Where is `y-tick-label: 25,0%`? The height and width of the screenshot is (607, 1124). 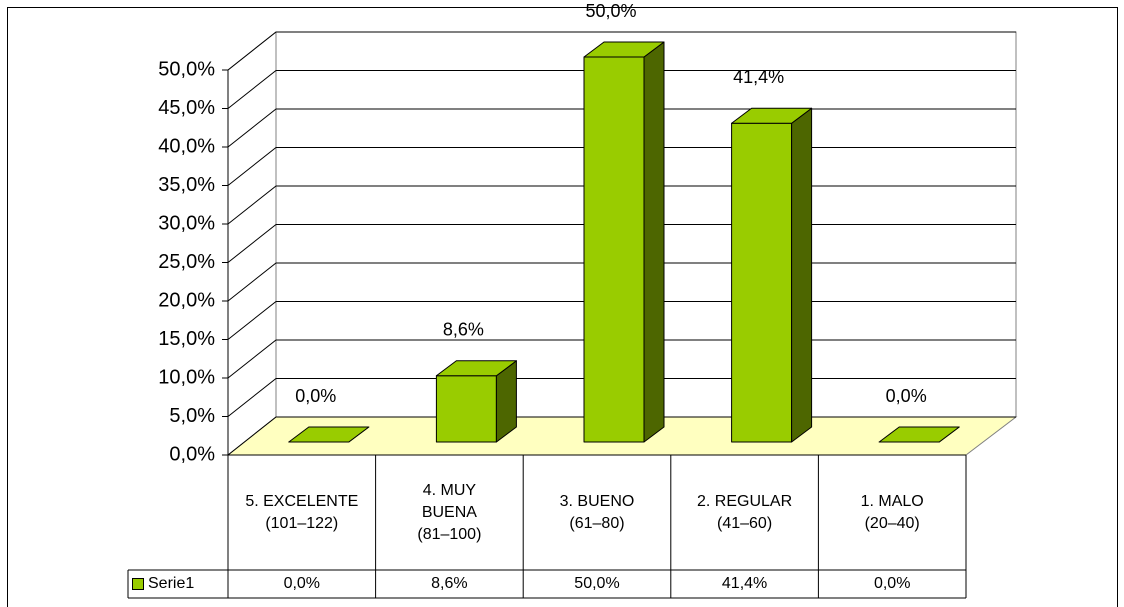
y-tick-label: 25,0% is located at coordinates (186, 262).